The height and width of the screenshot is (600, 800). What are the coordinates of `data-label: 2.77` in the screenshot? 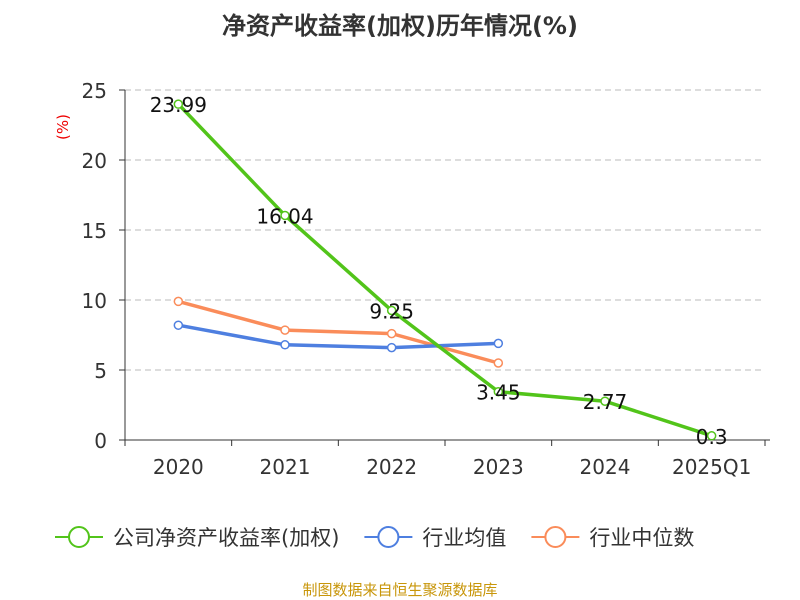 It's located at (605, 402).